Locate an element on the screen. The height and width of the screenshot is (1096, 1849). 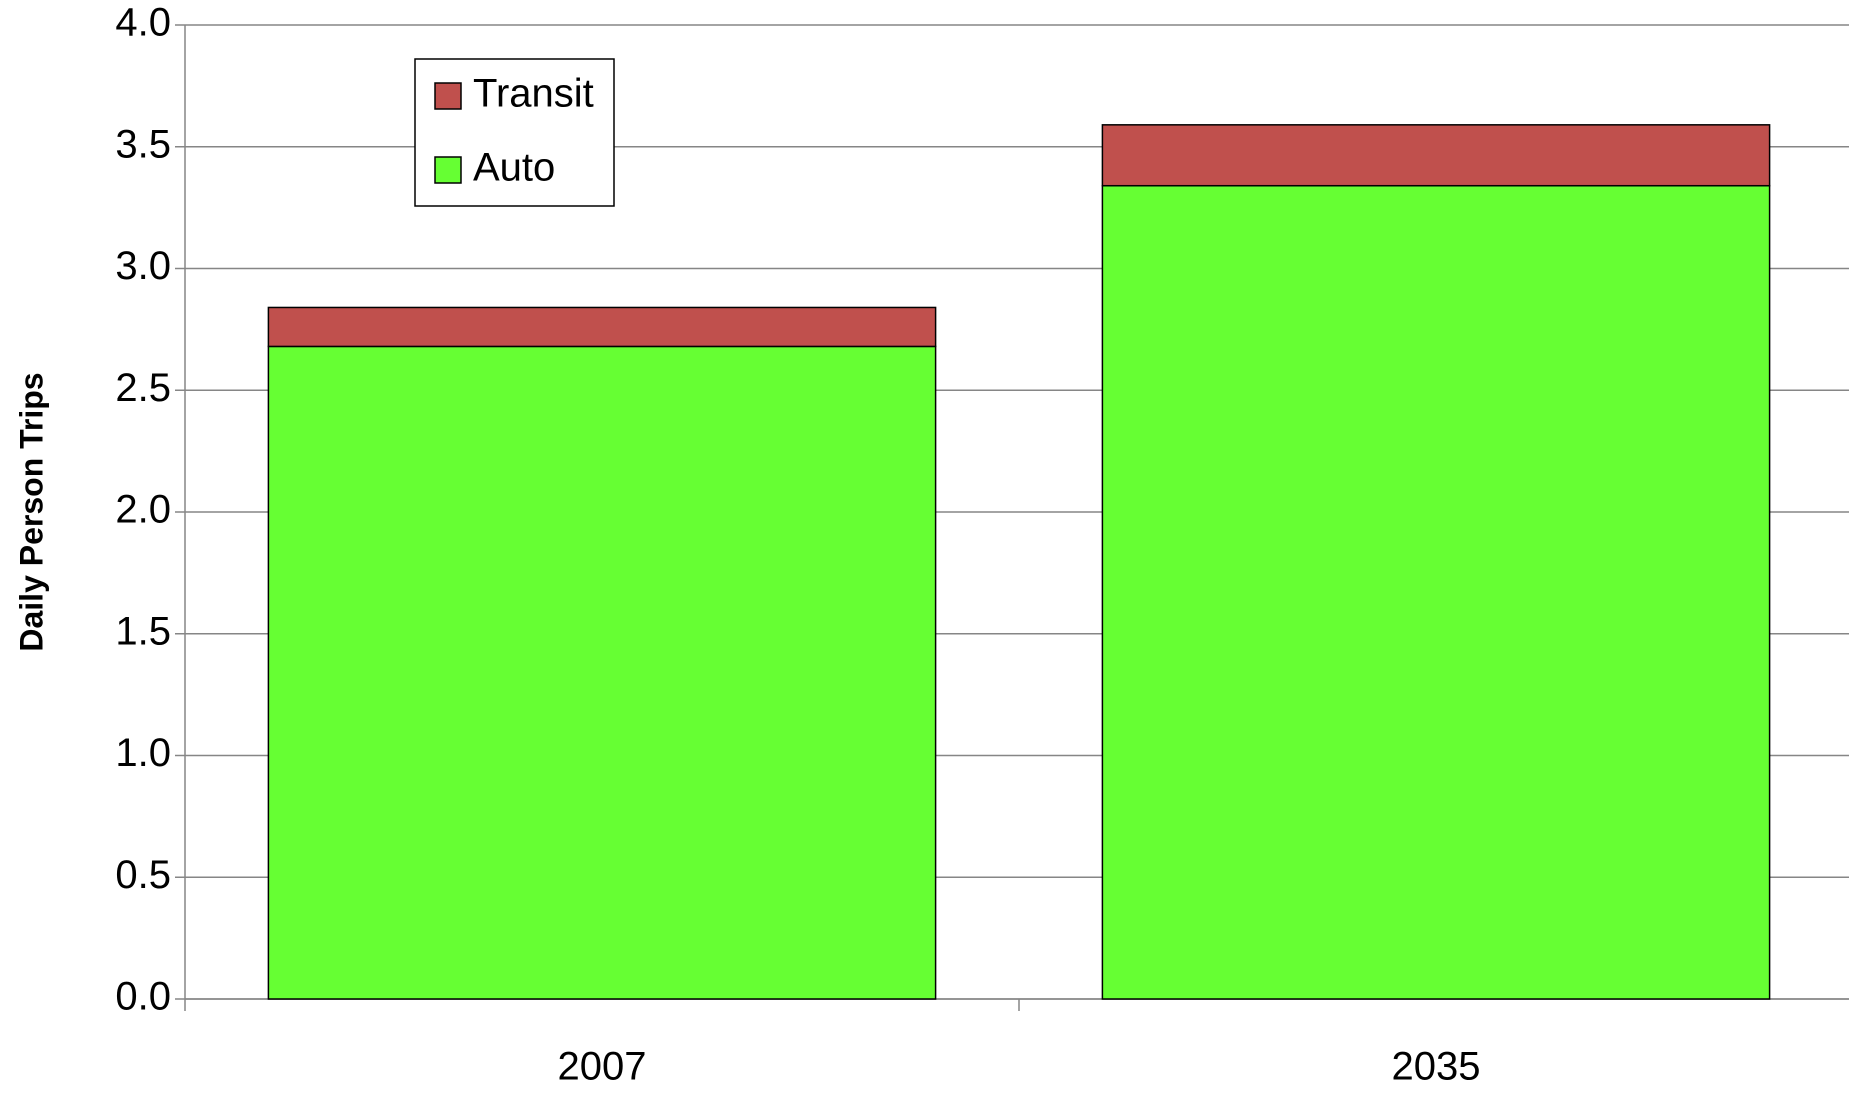
x-tick-label: 2007 is located at coordinates (602, 1067).